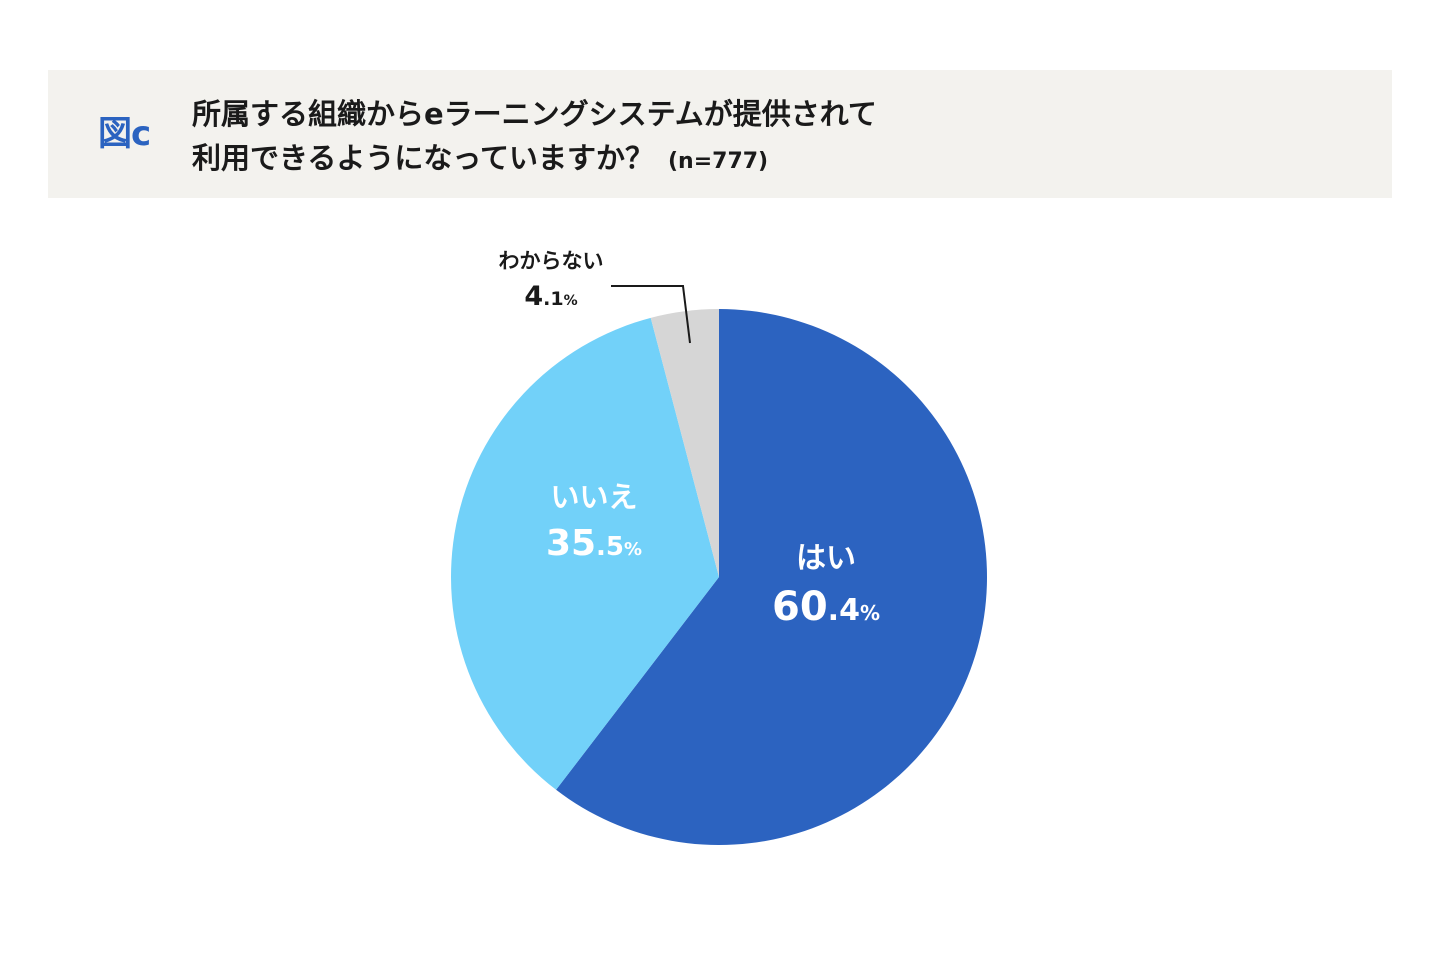 This screenshot has width=1440, height=960. I want to click on pie-labels: はい 60.4% いいえ 35.5% わからない 4.1%, so click(690, 439).